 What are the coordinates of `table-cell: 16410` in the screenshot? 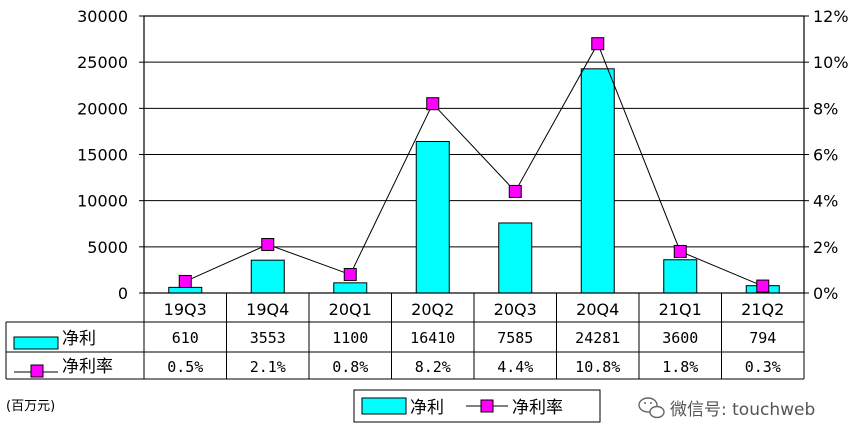 It's located at (432, 338).